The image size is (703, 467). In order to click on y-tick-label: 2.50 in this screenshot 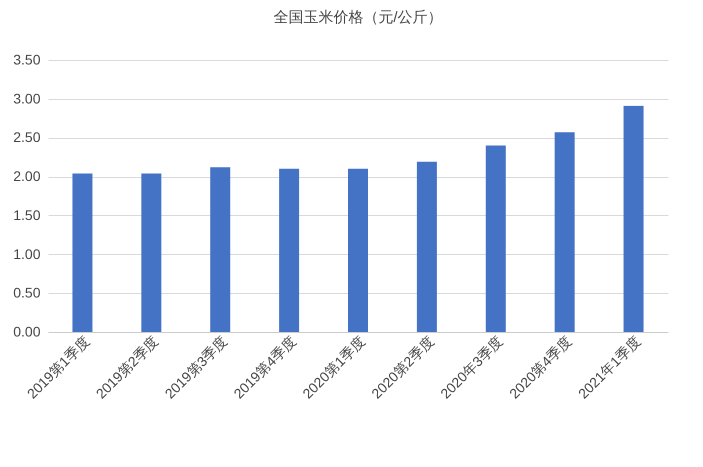, I will do `click(27, 137)`.